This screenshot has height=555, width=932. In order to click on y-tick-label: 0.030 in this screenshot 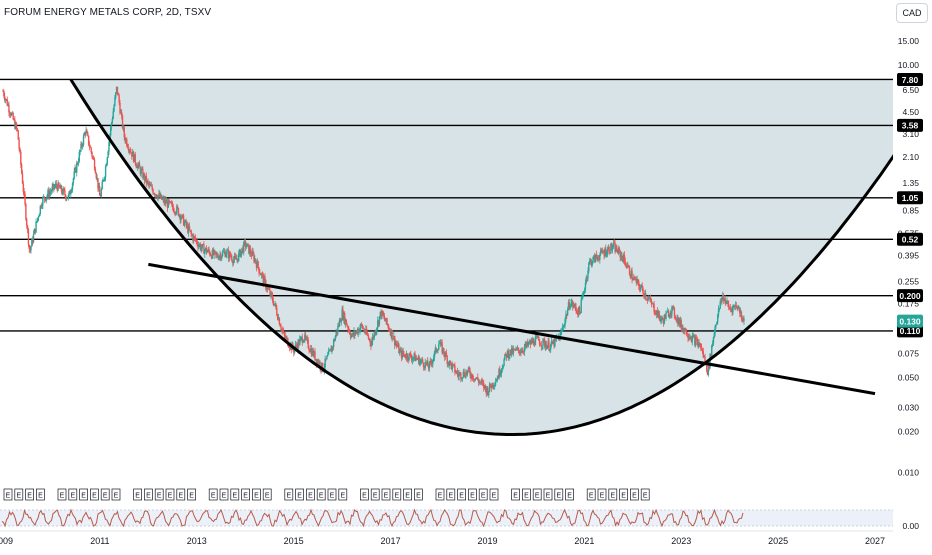, I will do `click(909, 408)`.